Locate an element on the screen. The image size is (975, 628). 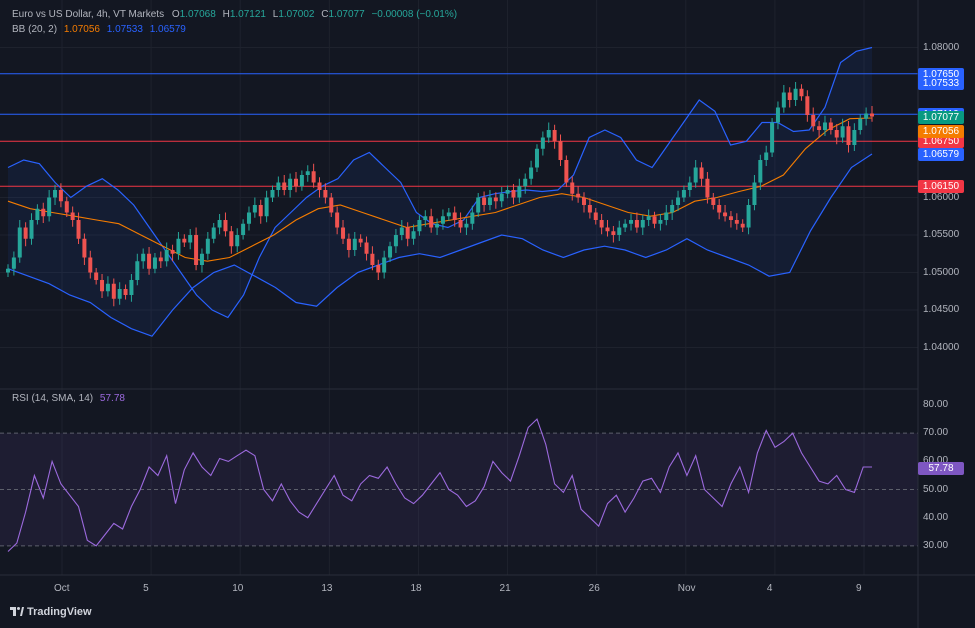
time-tick-label: 18 is located at coordinates (416, 588).